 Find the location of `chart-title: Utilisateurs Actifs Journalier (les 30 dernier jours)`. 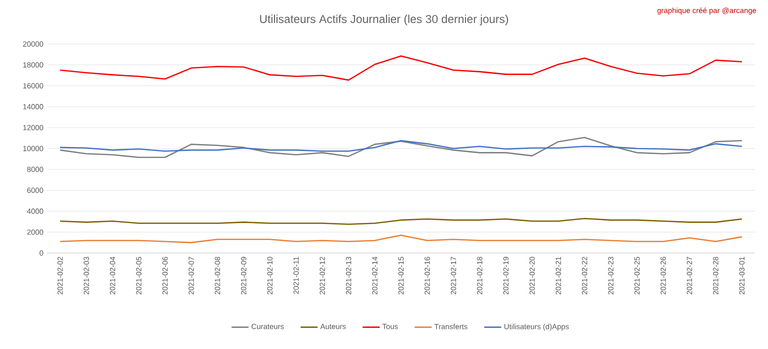

chart-title: Utilisateurs Actifs Journalier (les 30 dernier jours) is located at coordinates (384, 20).